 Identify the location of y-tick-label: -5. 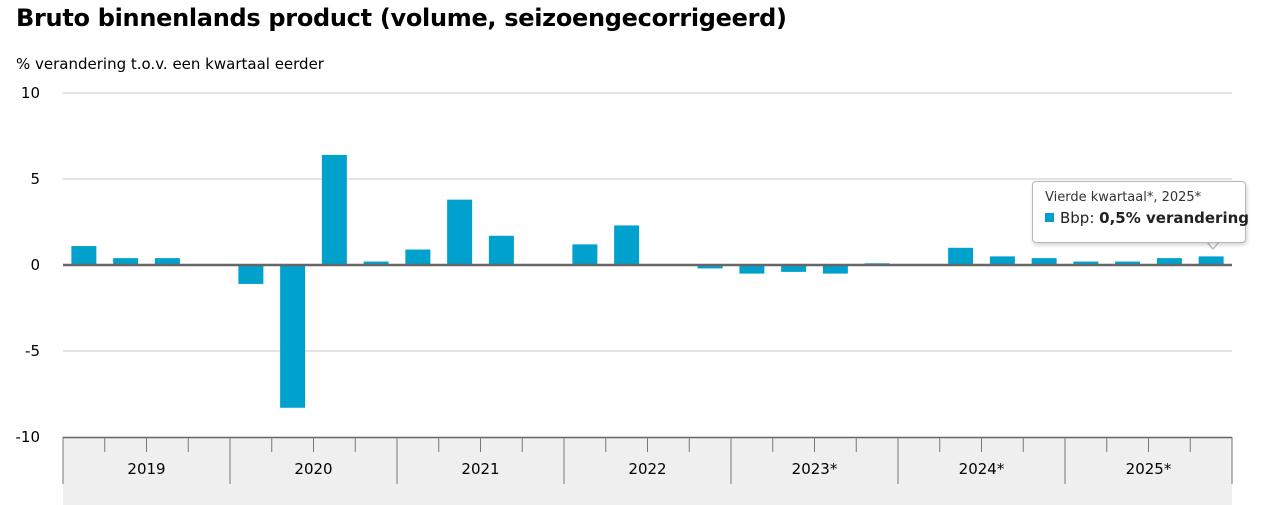
(32, 351).